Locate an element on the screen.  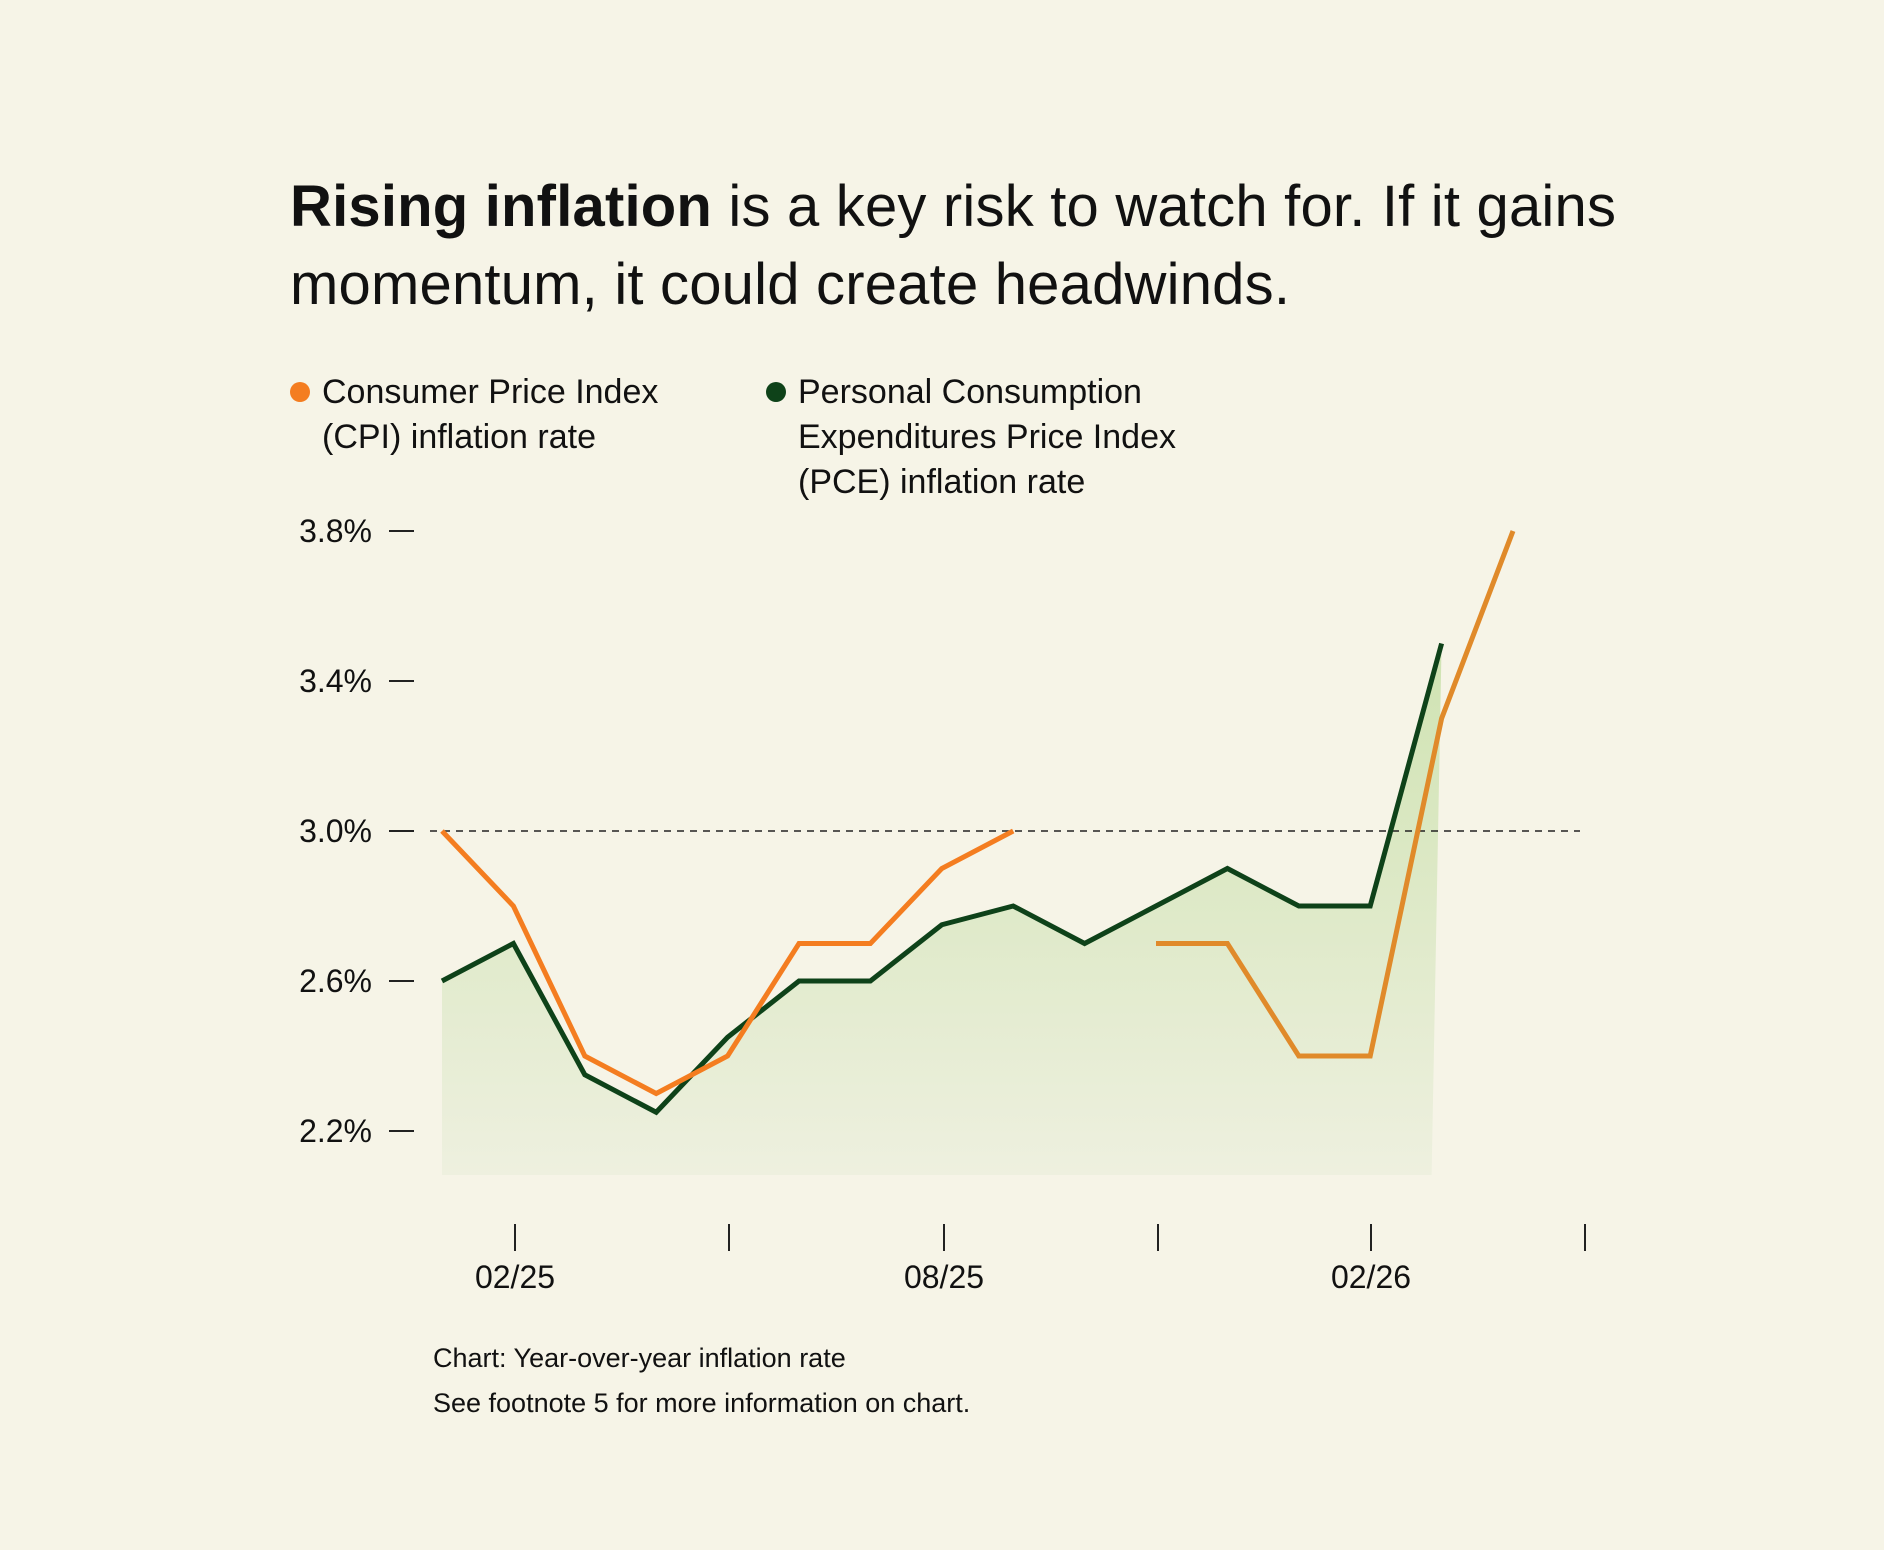
x-tick-label: 02/25 is located at coordinates (515, 1277).